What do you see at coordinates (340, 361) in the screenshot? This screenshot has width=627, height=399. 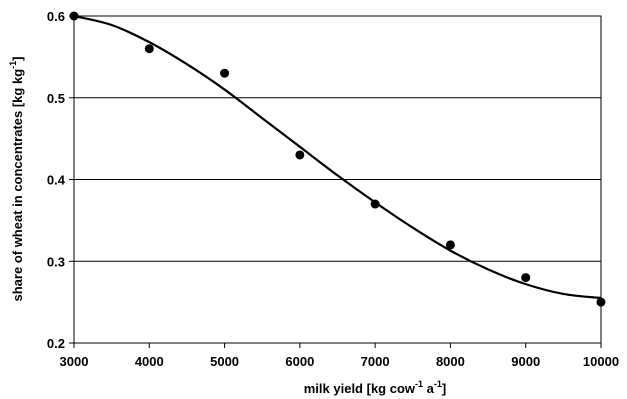 I see `x-tick-labels: 3000 4000 5000 6000 7000 8000 9000 10000` at bounding box center [340, 361].